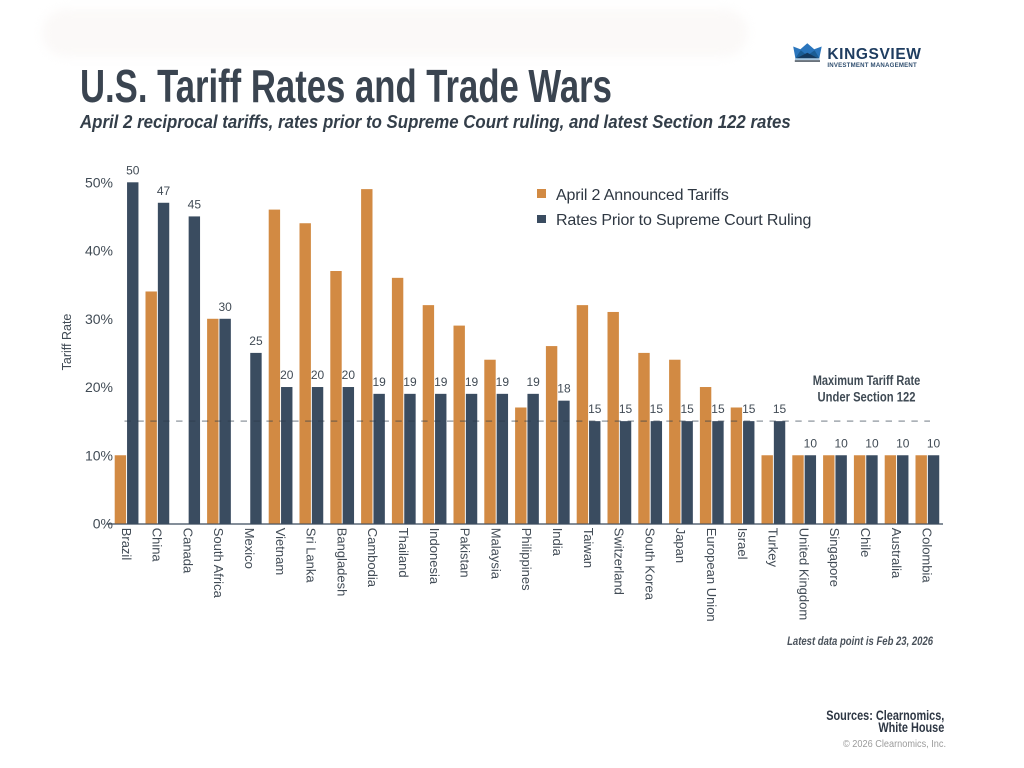 The height and width of the screenshot is (768, 1024). What do you see at coordinates (99, 182) in the screenshot?
I see `svg-text: 50%` at bounding box center [99, 182].